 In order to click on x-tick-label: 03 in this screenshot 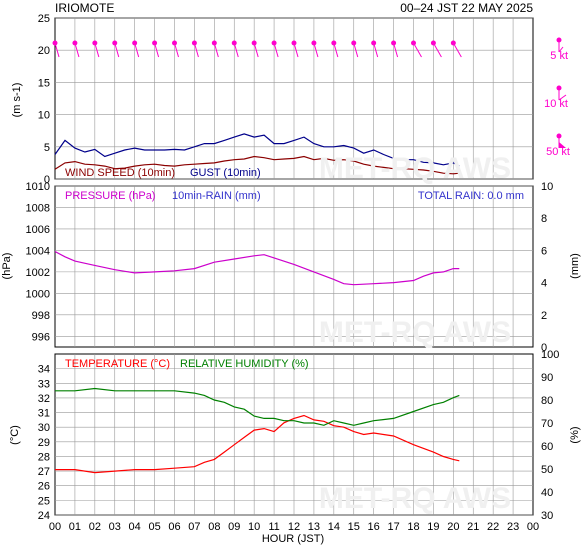, I will do `click(115, 527)`.